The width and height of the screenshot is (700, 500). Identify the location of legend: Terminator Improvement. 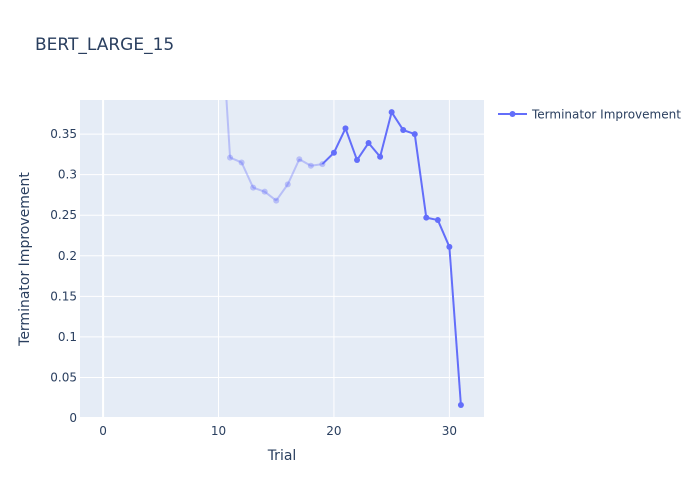
(589, 115).